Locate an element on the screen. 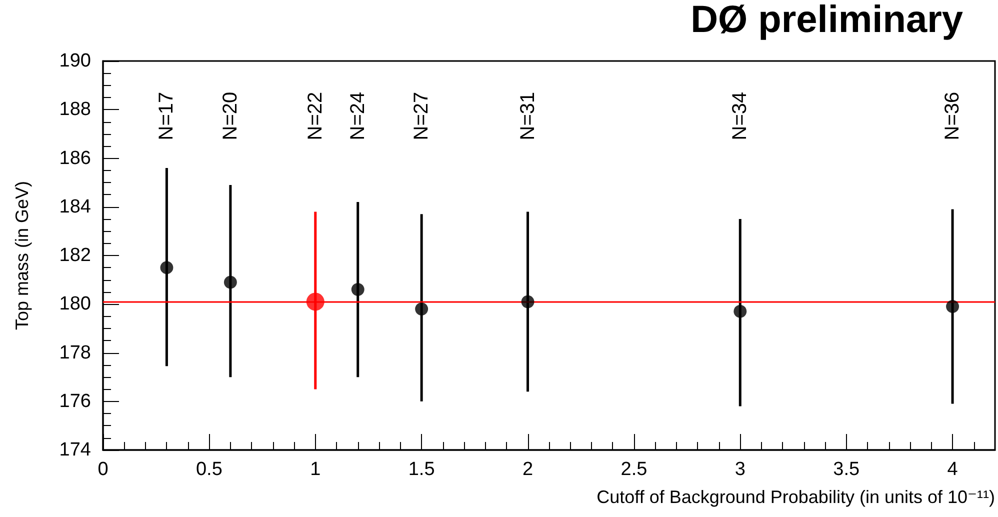  x-tick-label: 4 is located at coordinates (952, 469).